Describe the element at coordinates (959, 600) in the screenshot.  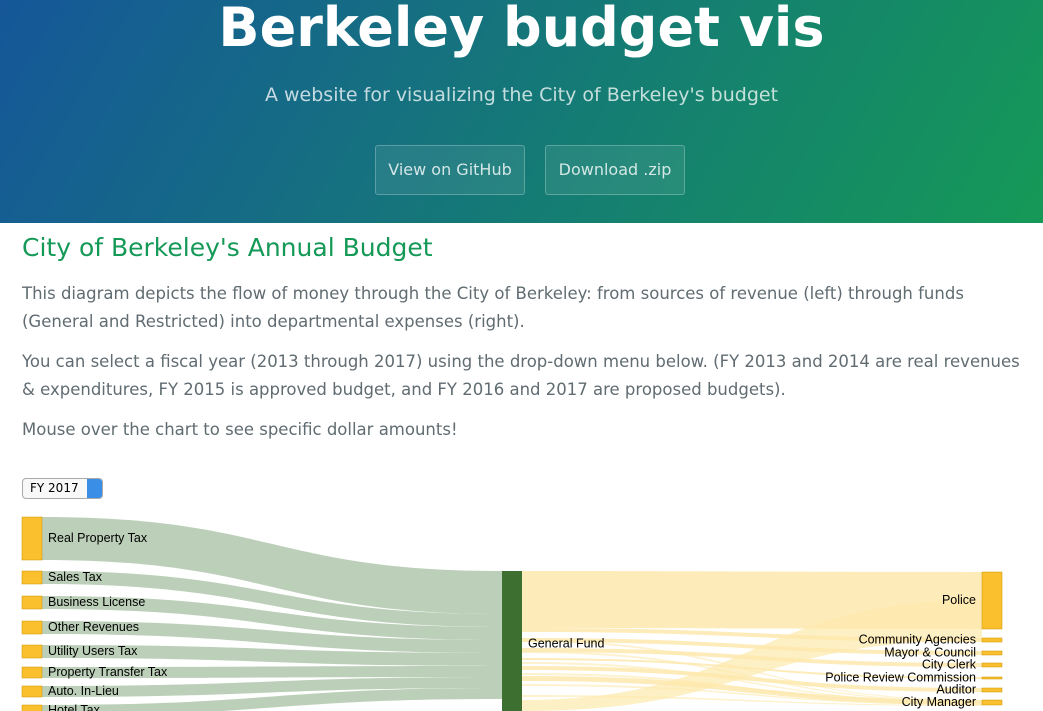
I see `expense-label: Police` at that location.